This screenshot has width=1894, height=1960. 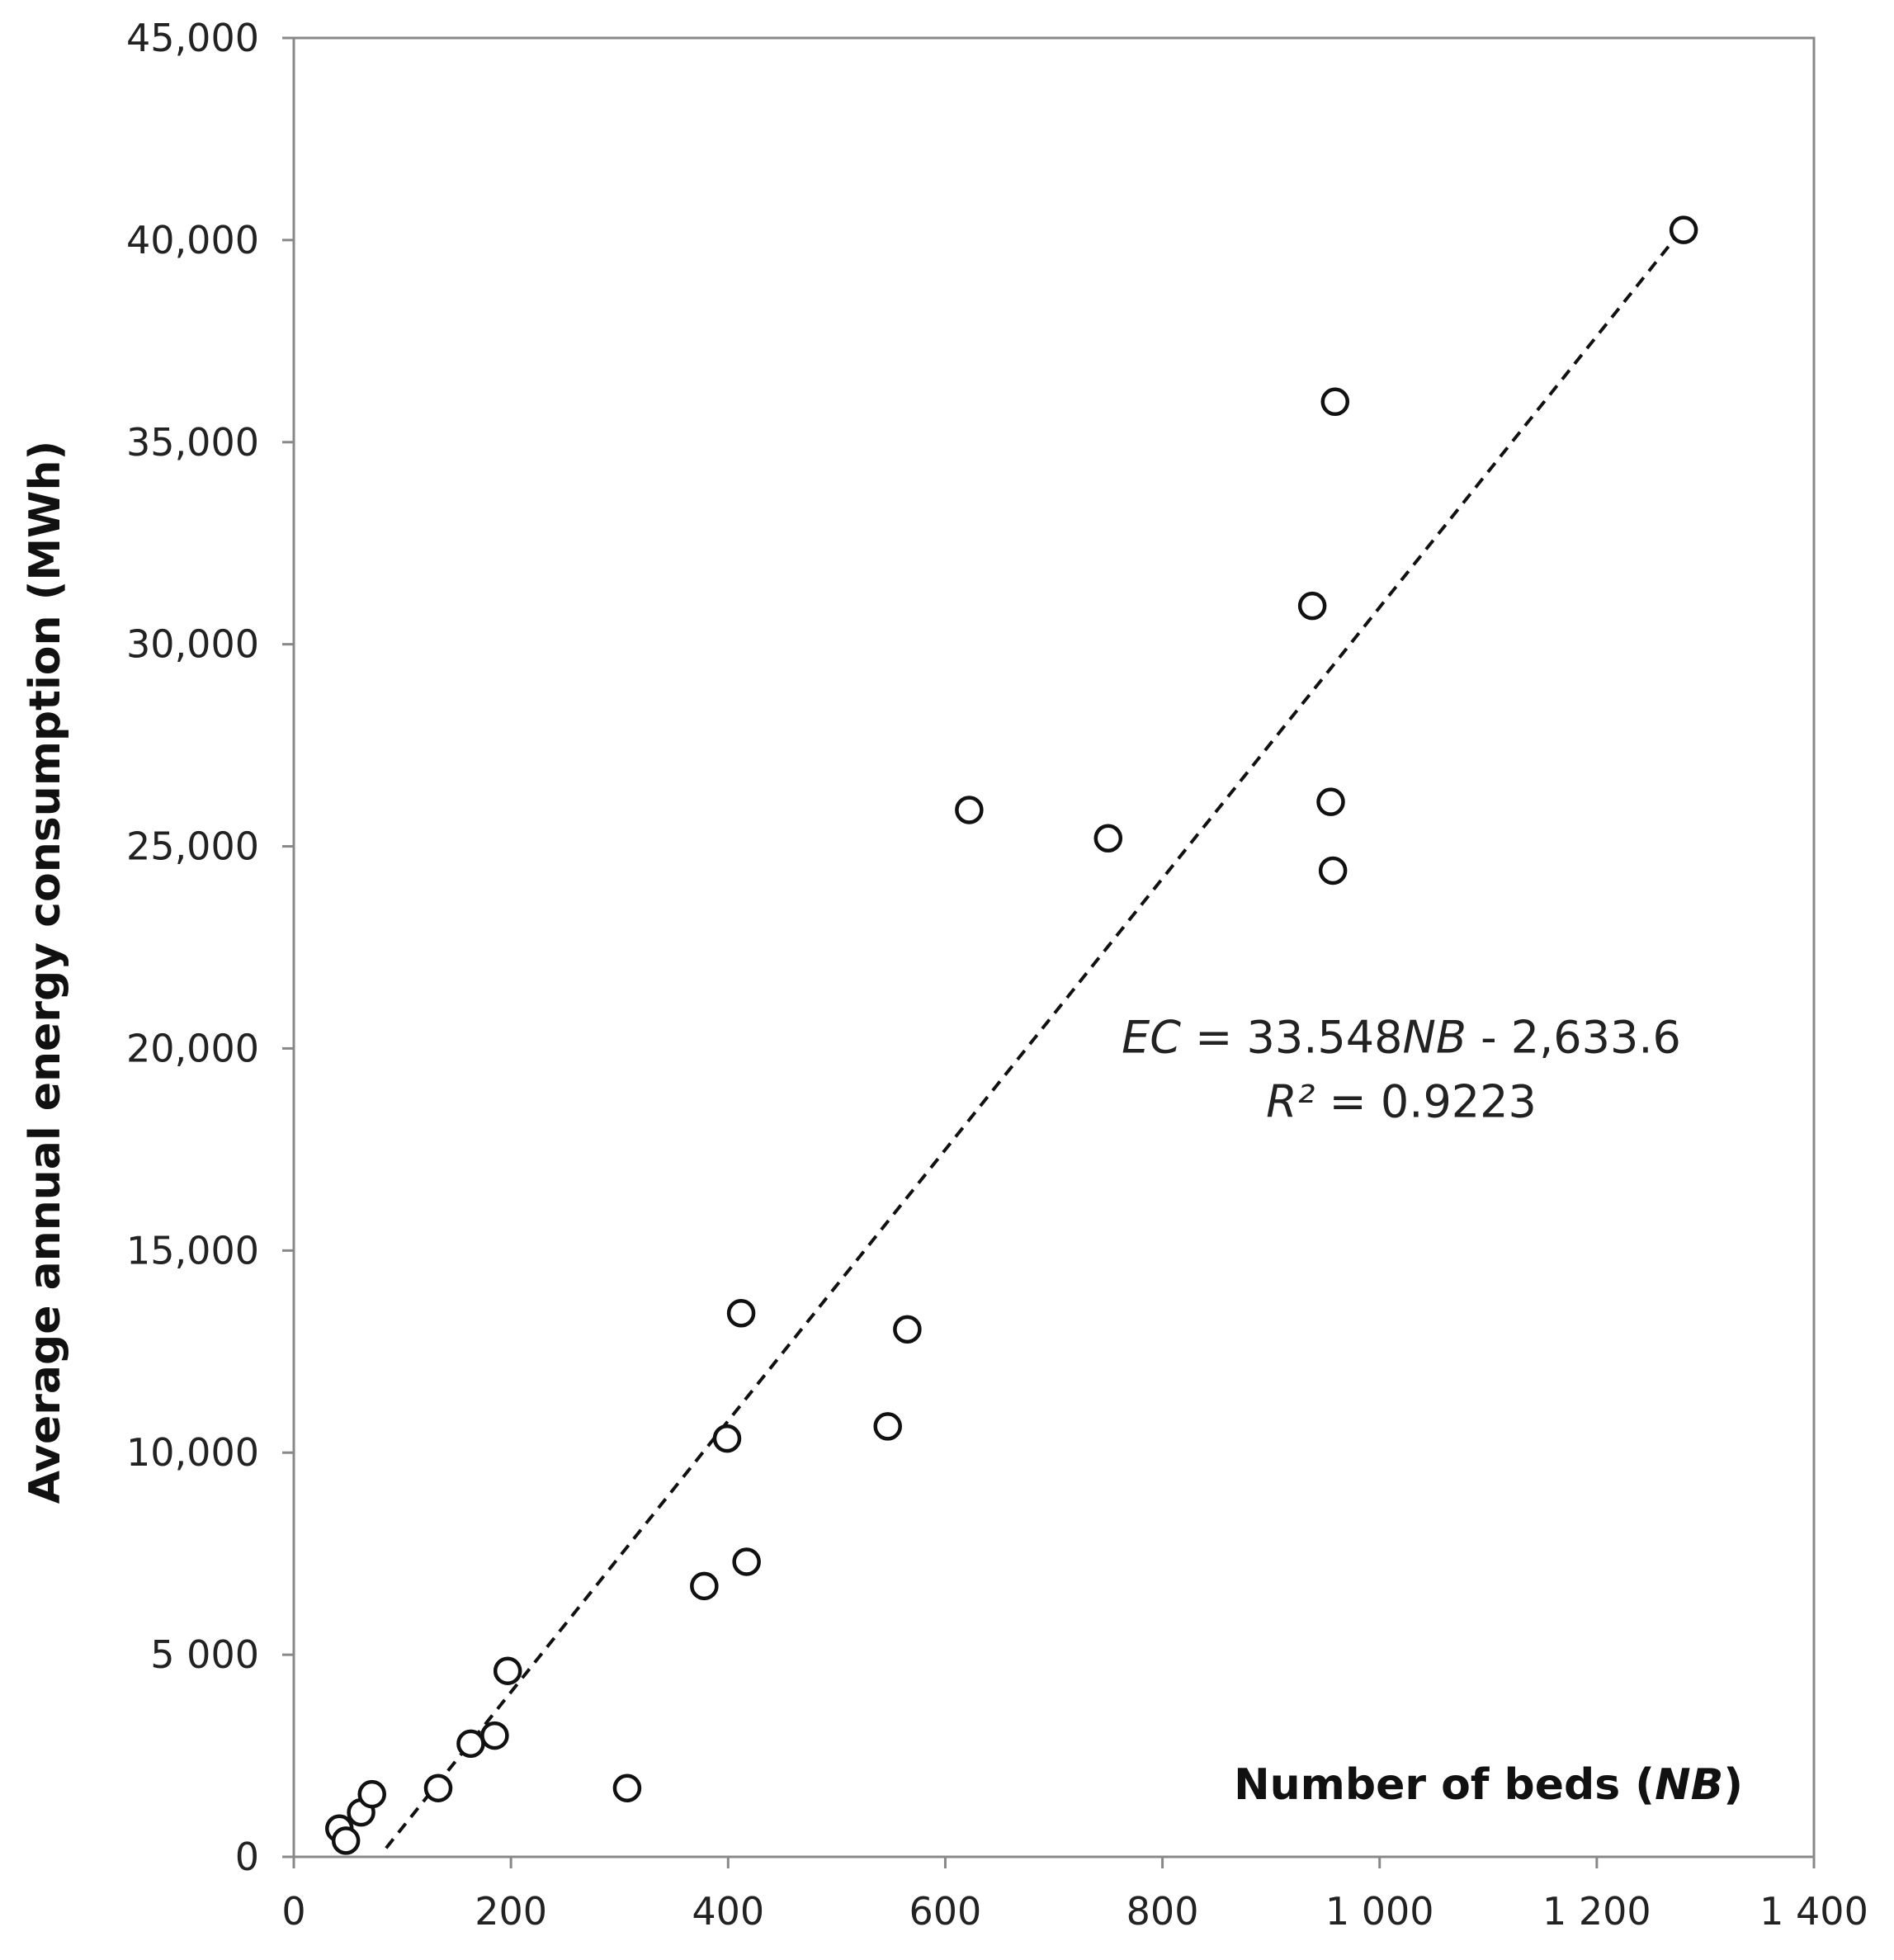 I want to click on x-axis-title-variable: NB, so click(x=1689, y=1785).